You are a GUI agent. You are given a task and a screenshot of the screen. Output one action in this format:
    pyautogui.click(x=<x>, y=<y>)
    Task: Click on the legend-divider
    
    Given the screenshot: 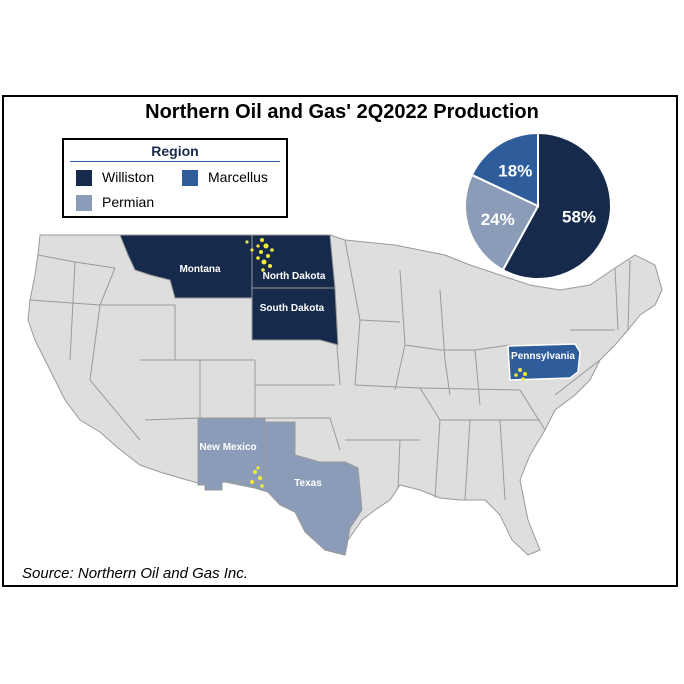 What is the action you would take?
    pyautogui.click(x=175, y=161)
    